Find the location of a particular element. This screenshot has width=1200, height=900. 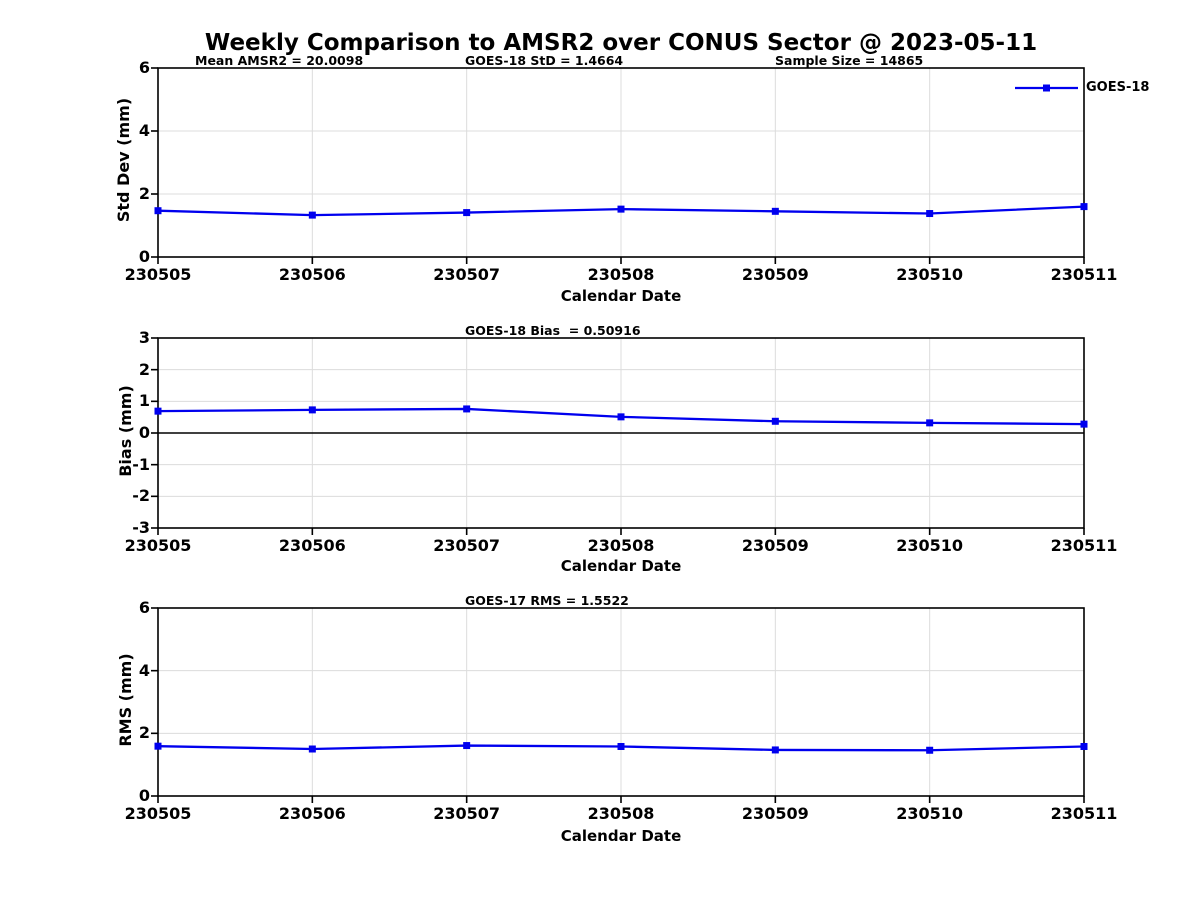

y-tick-label: 1 is located at coordinates (144, 401).